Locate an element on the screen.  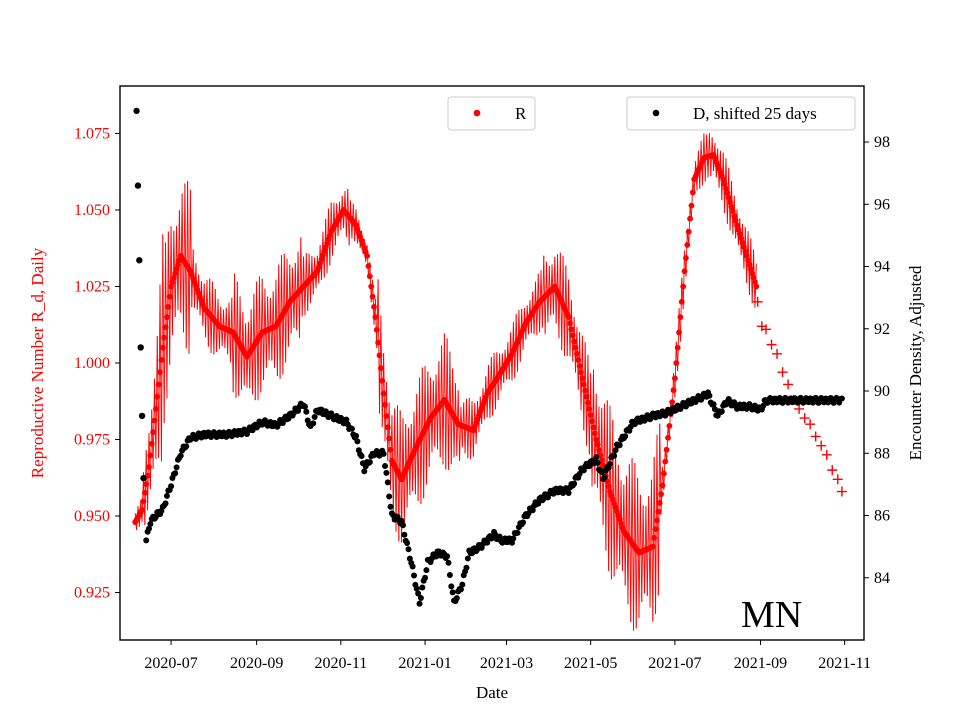
x-tick-label: 2021-11 is located at coordinates (844, 663).